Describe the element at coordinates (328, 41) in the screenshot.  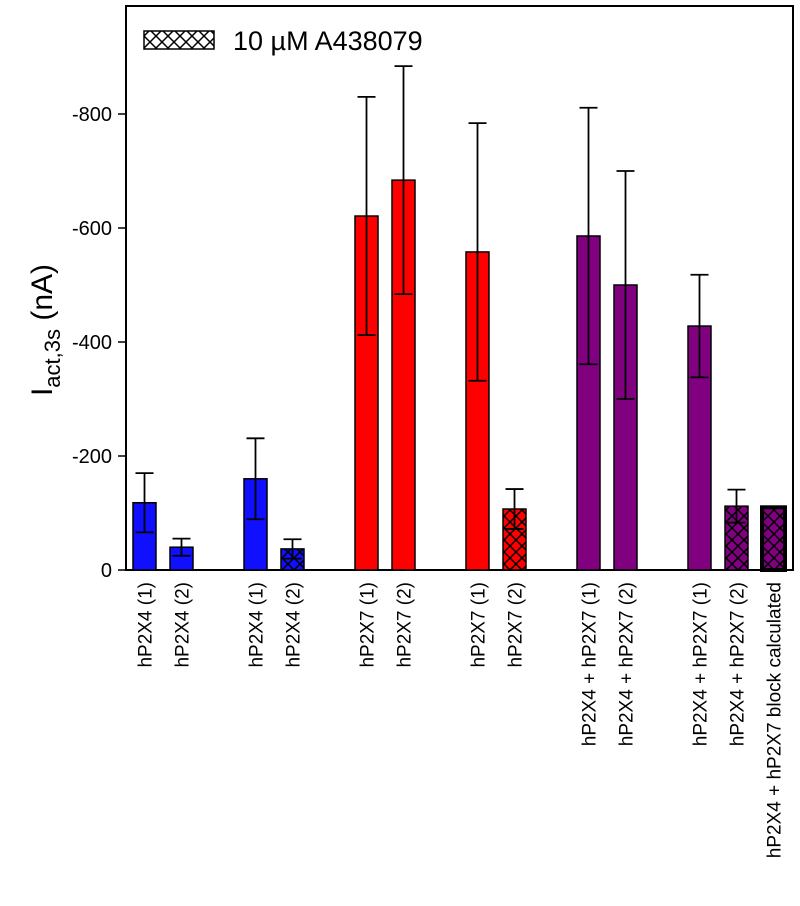
I see `legend-label: 10 µM A438079` at that location.